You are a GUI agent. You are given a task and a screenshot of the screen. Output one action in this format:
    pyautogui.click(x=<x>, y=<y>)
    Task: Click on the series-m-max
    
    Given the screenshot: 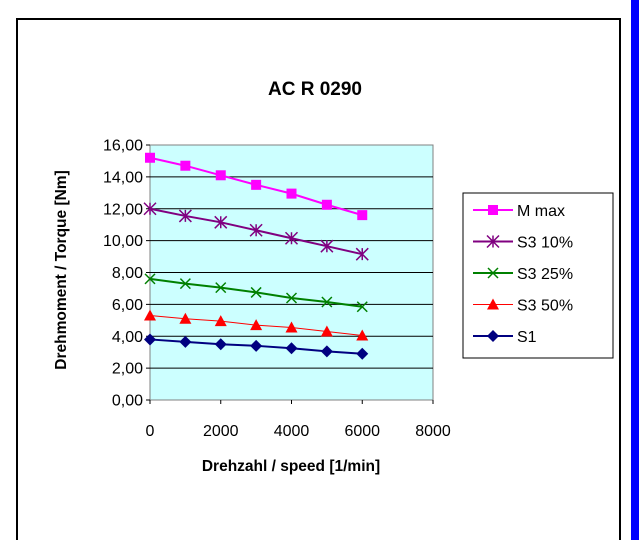 What is the action you would take?
    pyautogui.click(x=256, y=186)
    